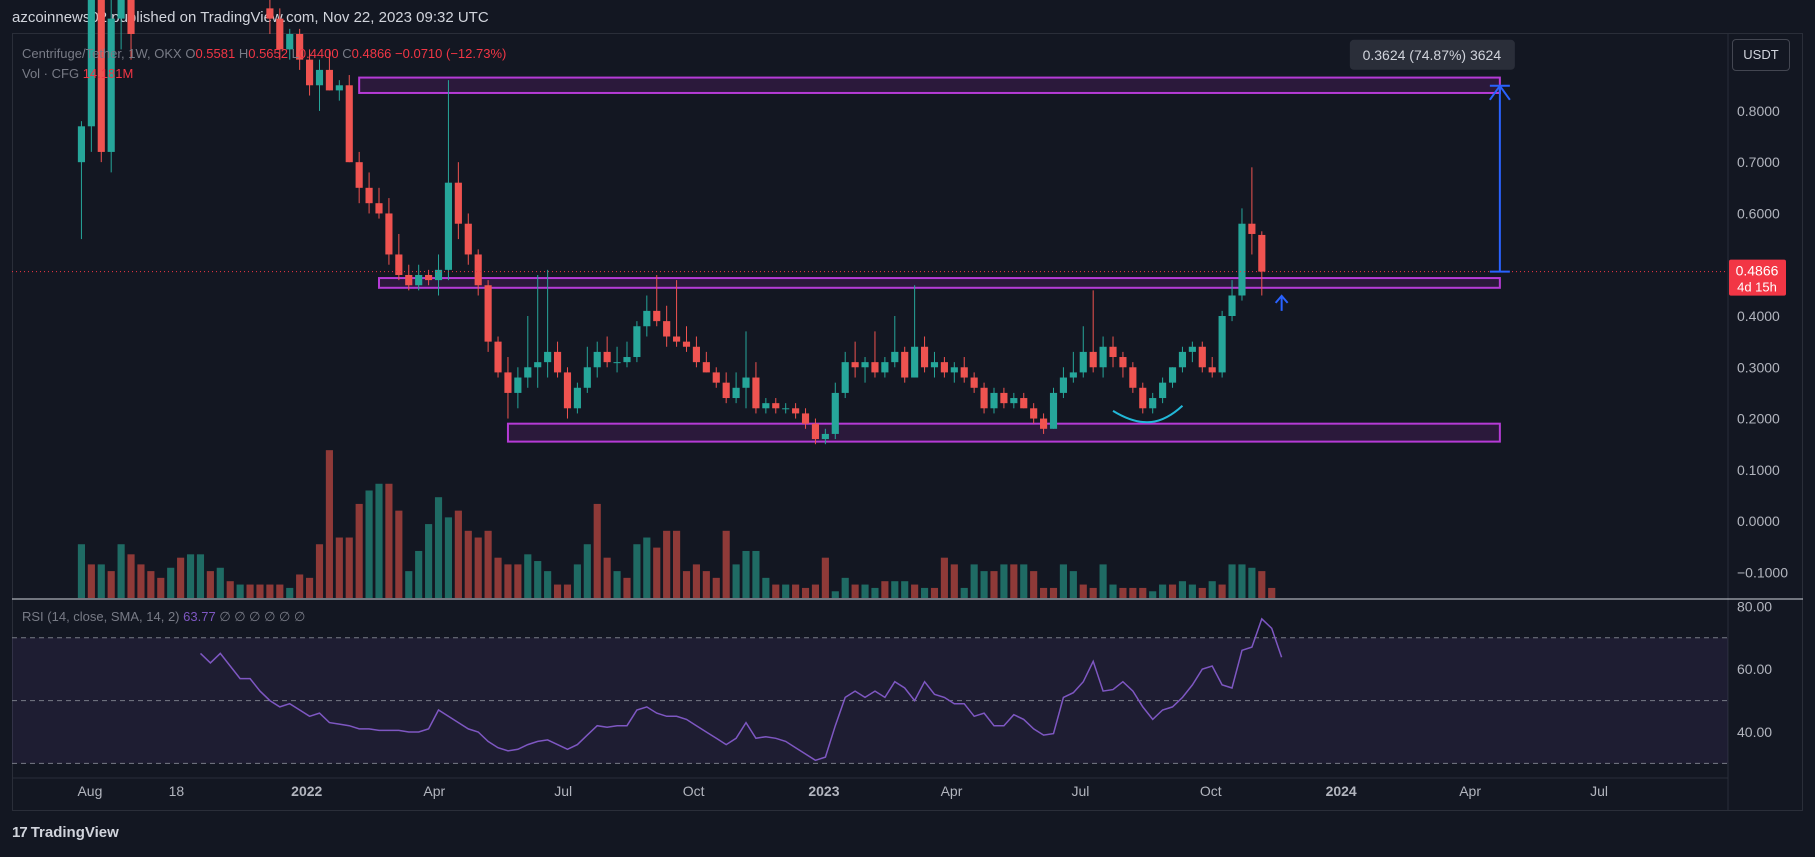 The height and width of the screenshot is (857, 1815). Describe the element at coordinates (1003, 432) in the screenshot. I see `lower-support-zone` at that location.